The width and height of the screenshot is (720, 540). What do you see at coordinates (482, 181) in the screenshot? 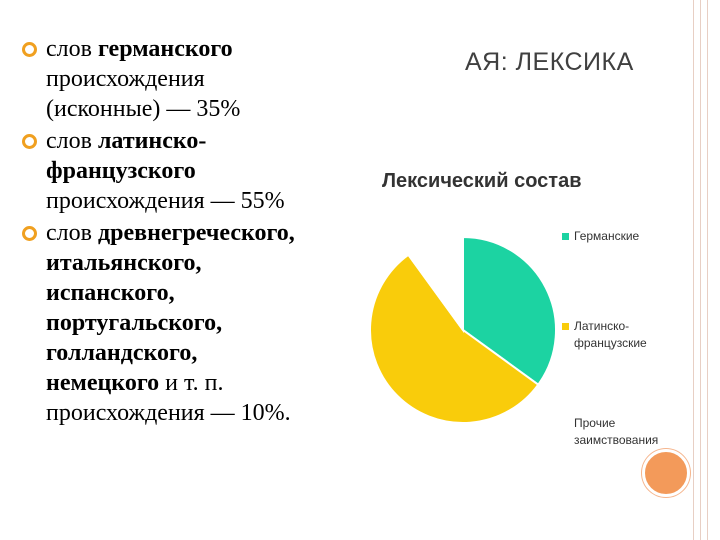
I see `chart-title: Лексический состав` at bounding box center [482, 181].